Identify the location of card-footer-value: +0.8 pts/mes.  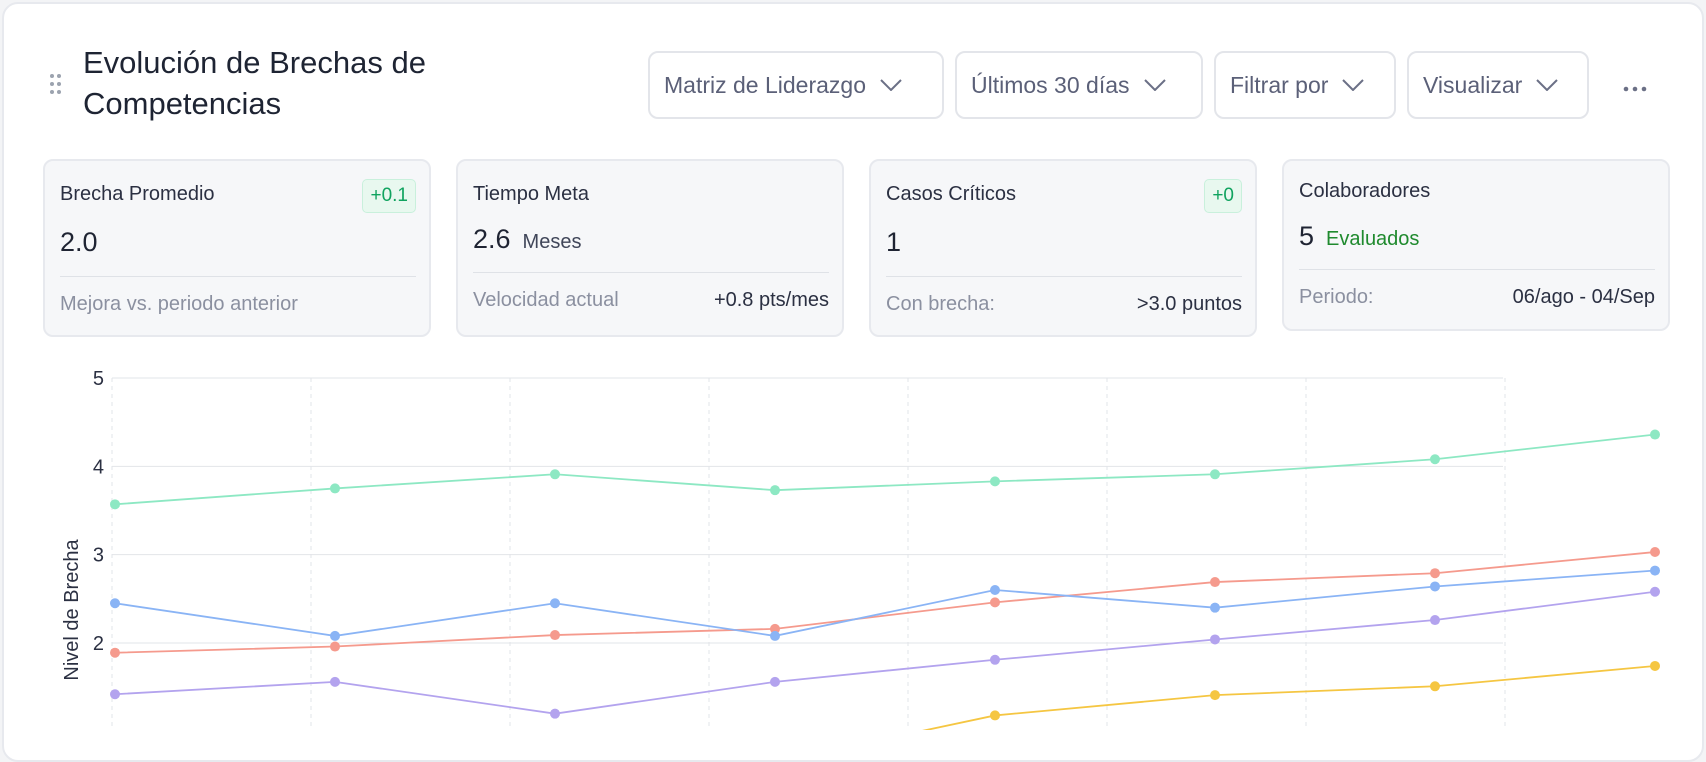
(771, 300).